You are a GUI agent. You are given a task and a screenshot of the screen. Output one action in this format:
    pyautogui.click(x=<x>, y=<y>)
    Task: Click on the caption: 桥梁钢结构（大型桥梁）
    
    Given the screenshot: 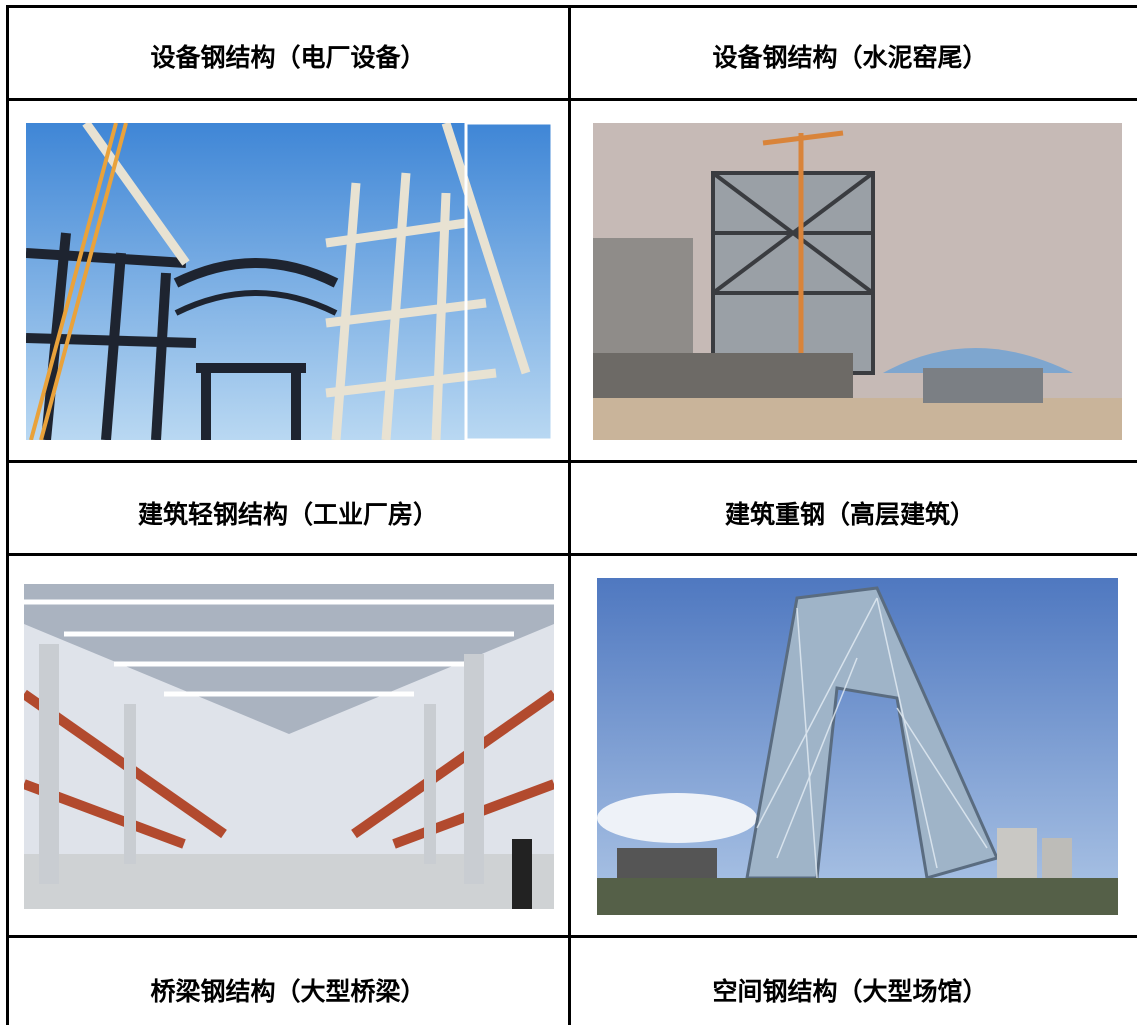 What is the action you would take?
    pyautogui.click(x=288, y=991)
    